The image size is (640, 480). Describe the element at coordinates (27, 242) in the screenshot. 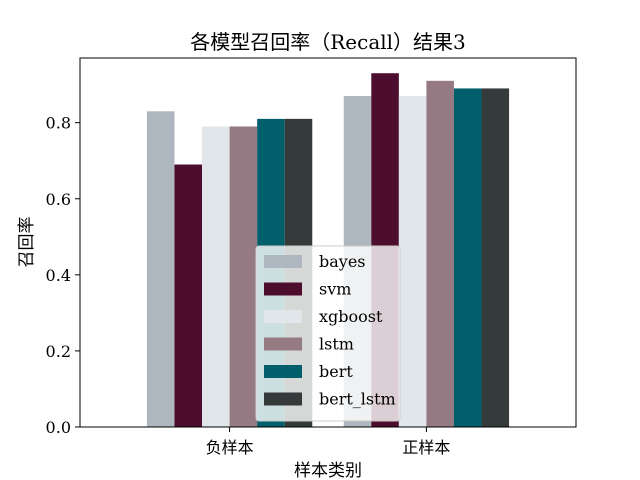

I see `y-axis-label: 召回率` at that location.